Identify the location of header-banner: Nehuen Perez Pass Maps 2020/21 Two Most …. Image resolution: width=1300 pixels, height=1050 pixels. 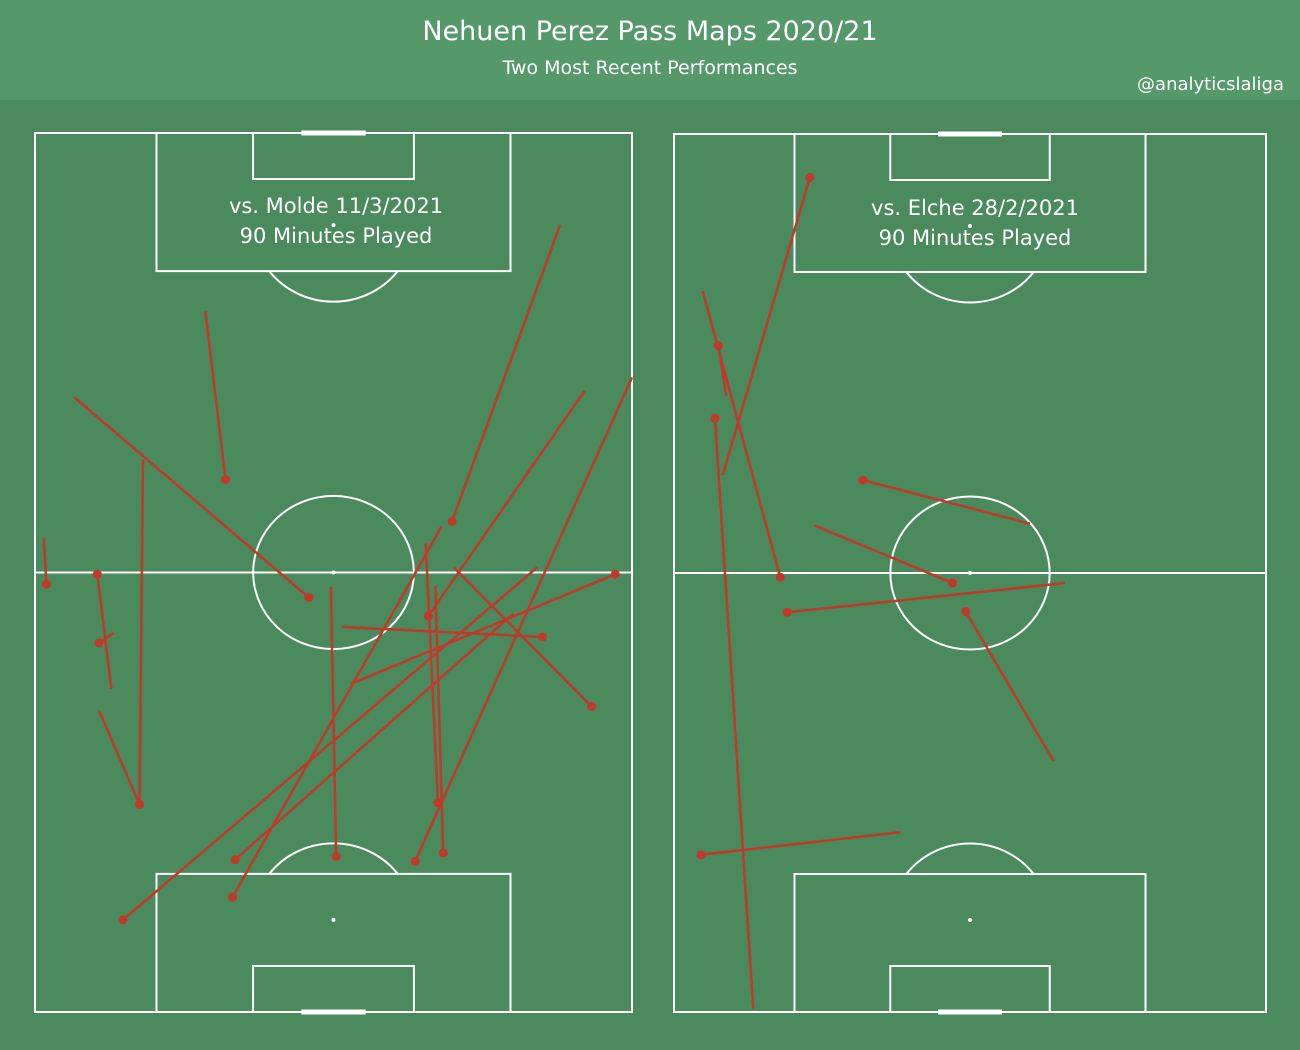
(650, 50).